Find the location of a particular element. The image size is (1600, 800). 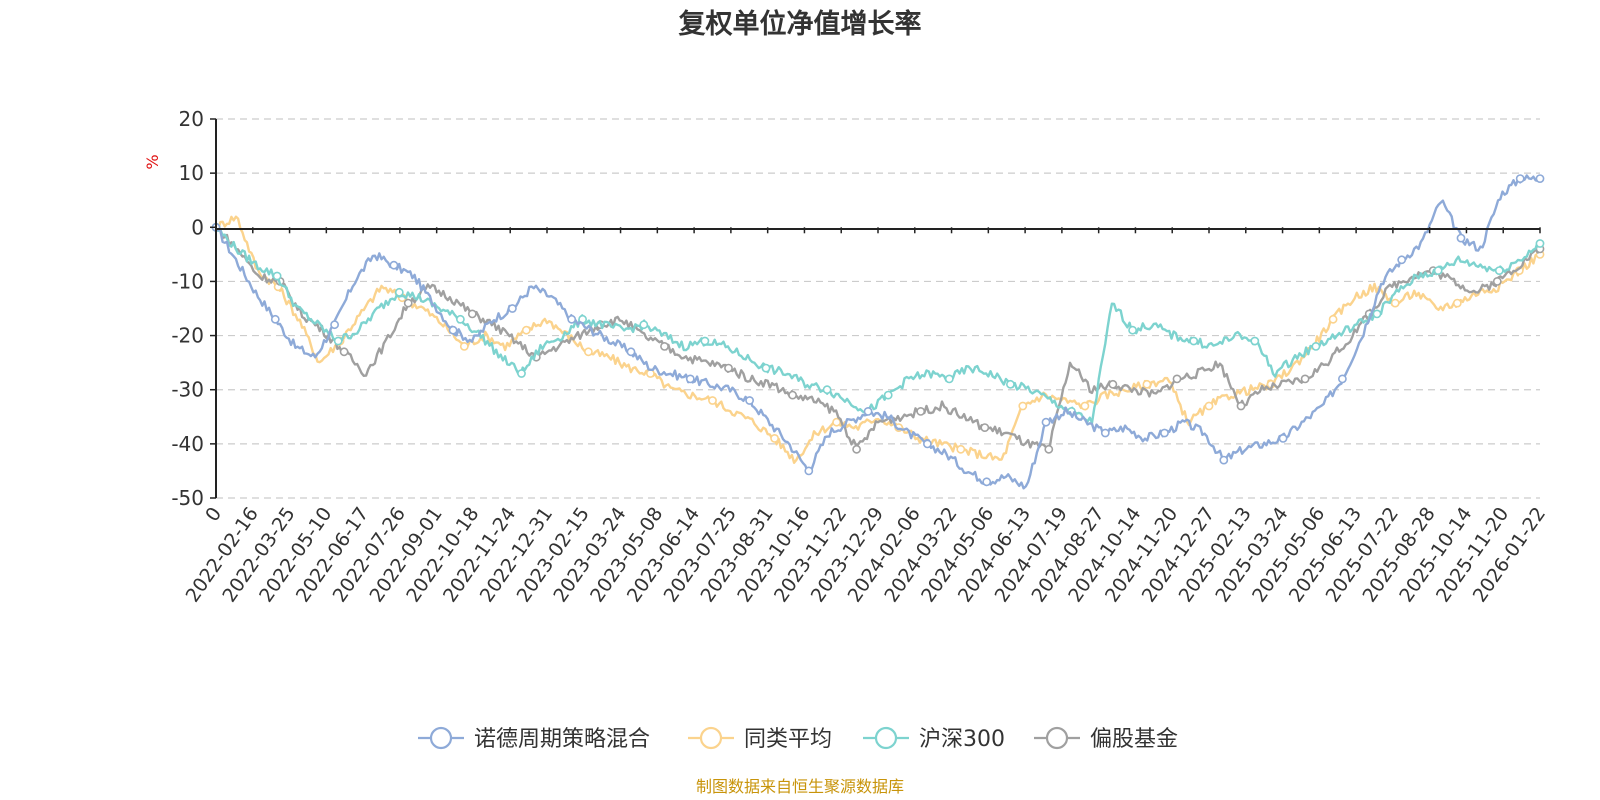

legend-item-3: 偏股基金 is located at coordinates (1106, 739).